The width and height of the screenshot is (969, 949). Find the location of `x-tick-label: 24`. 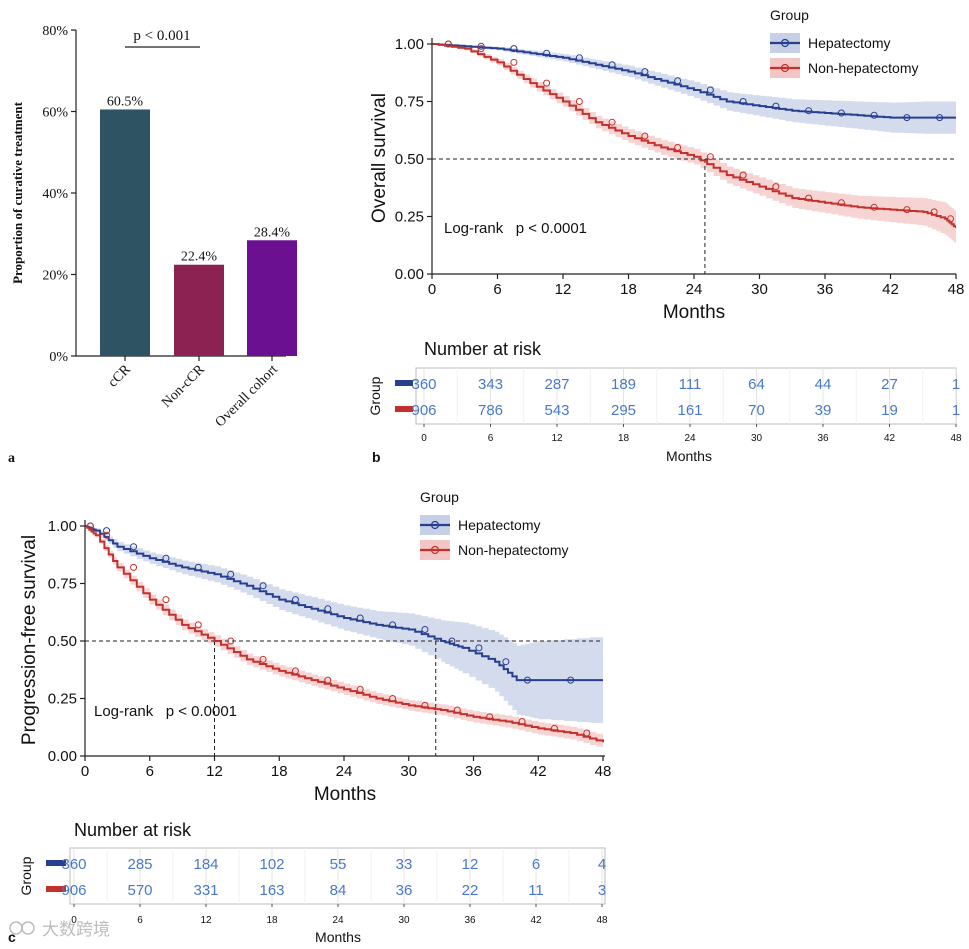

x-tick-label: 24 is located at coordinates (344, 771).